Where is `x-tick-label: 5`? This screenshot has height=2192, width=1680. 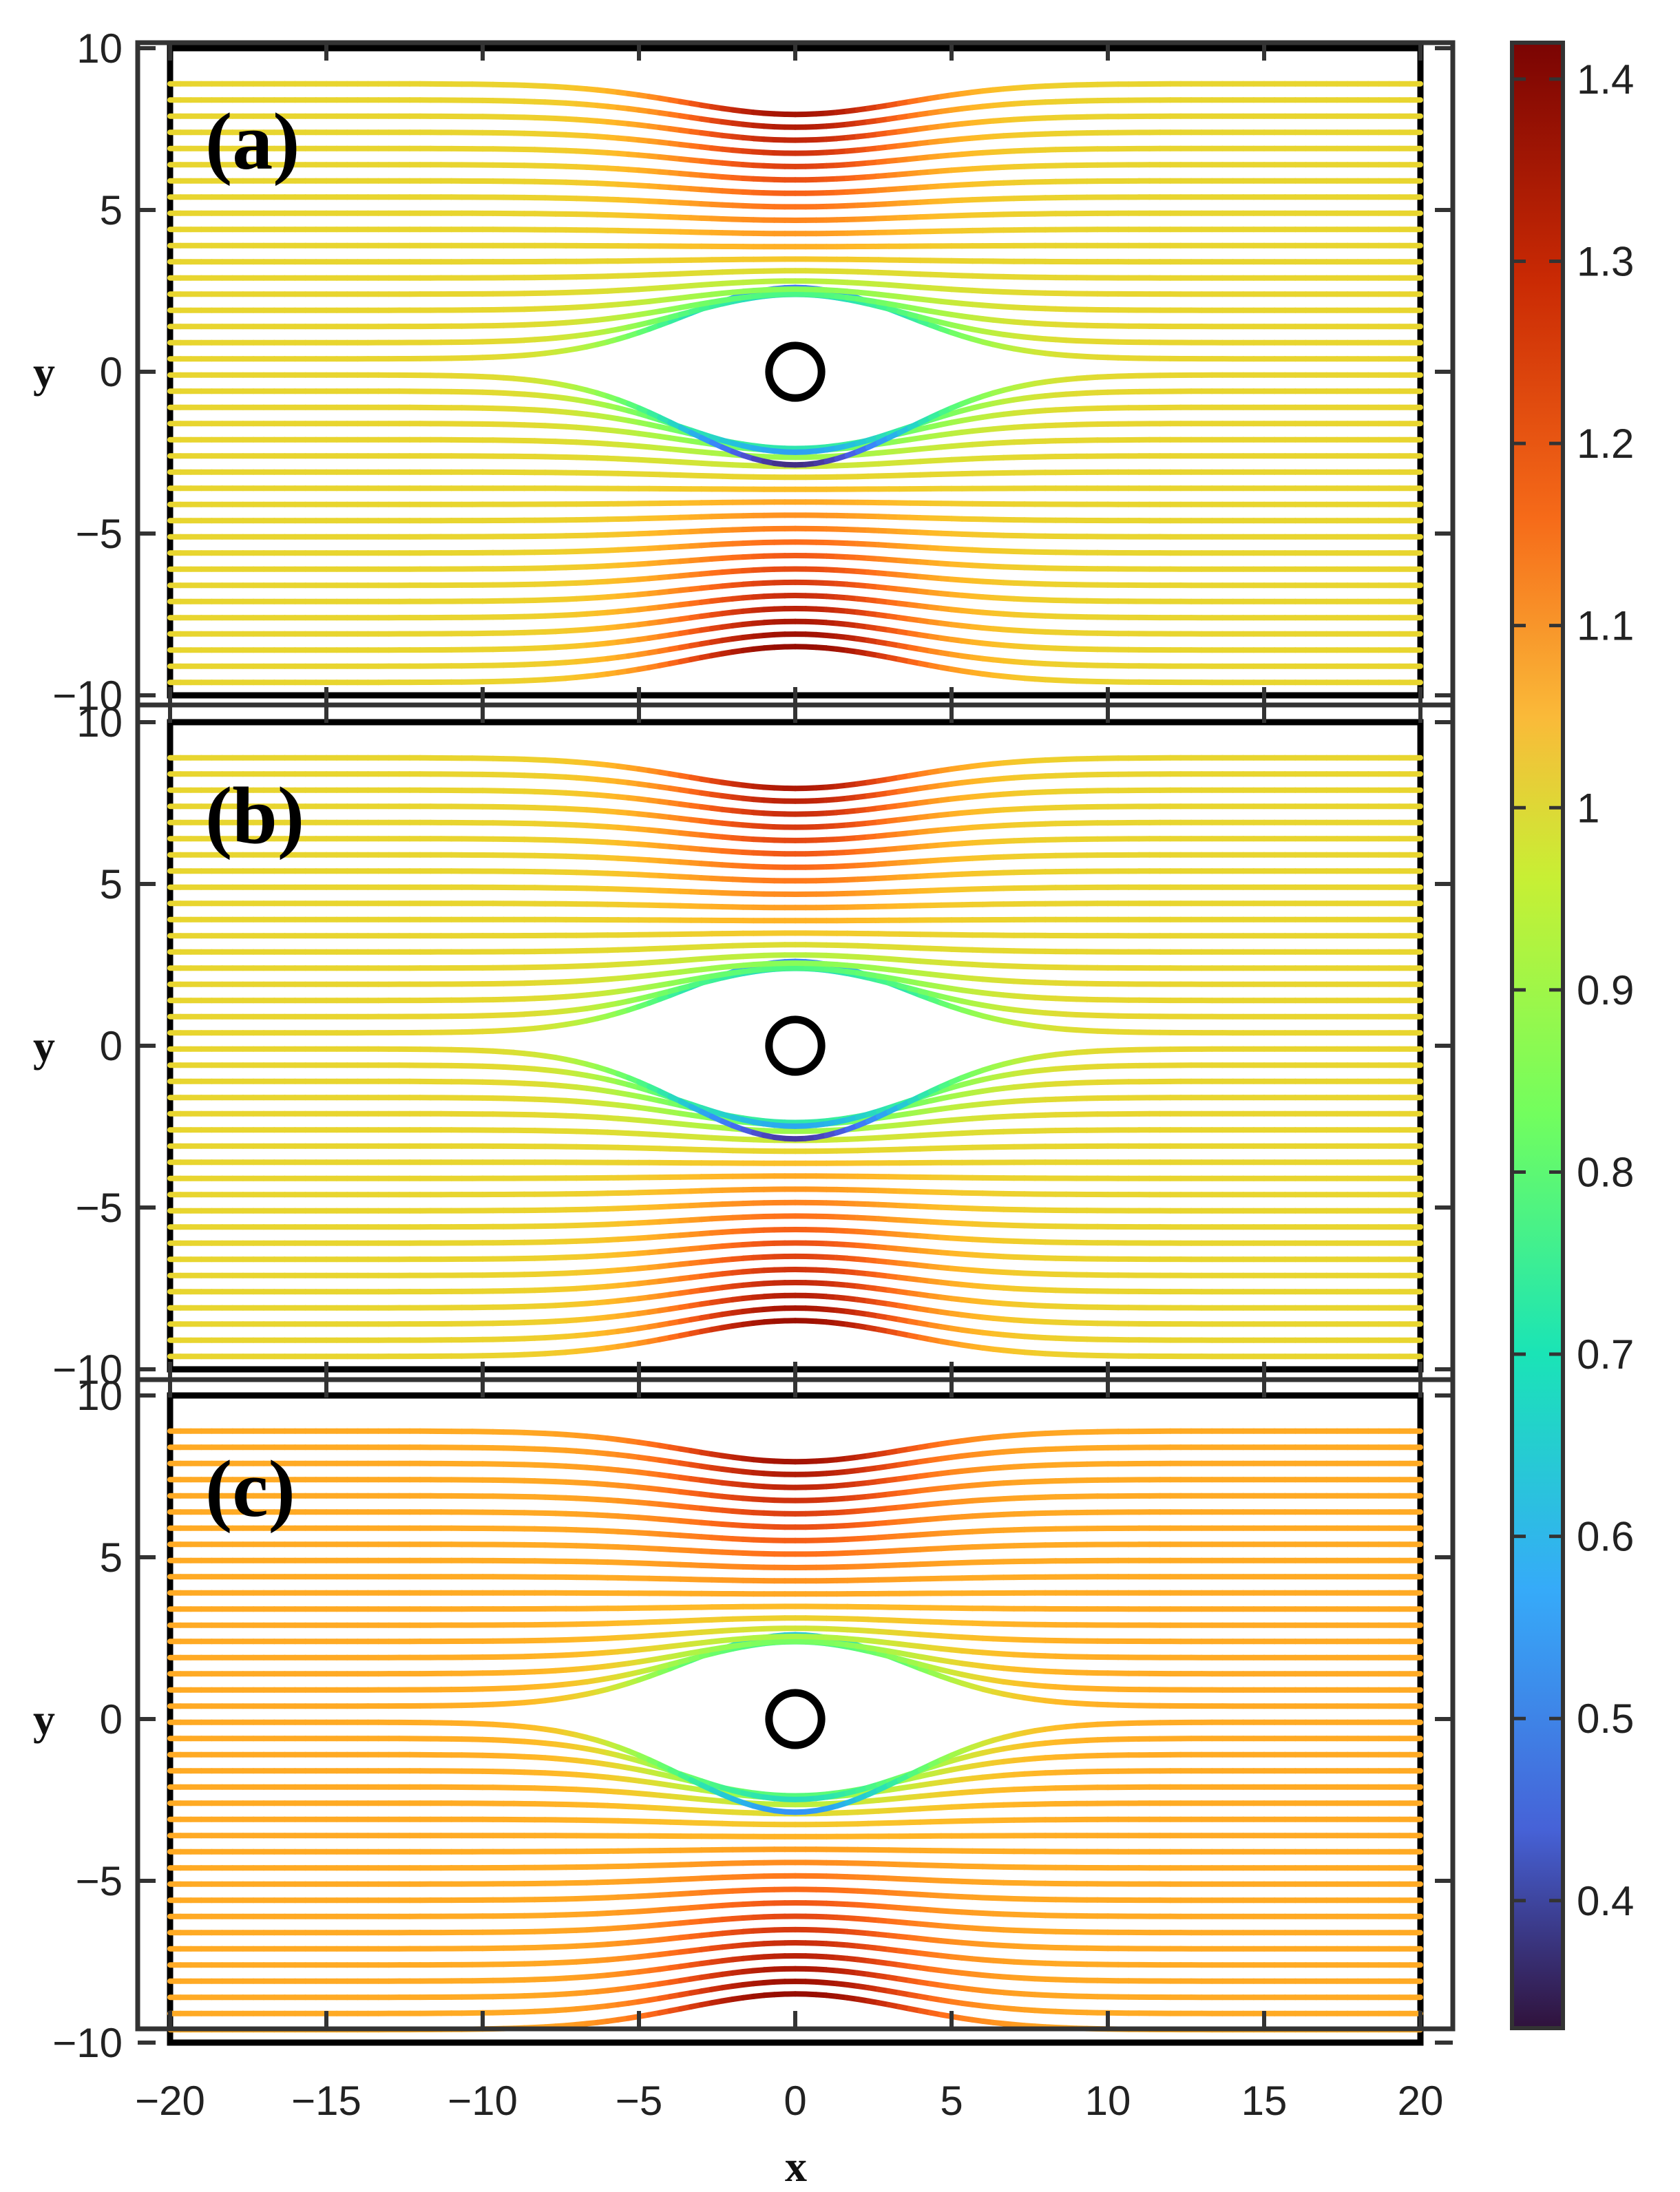
x-tick-label: 5 is located at coordinates (951, 2101).